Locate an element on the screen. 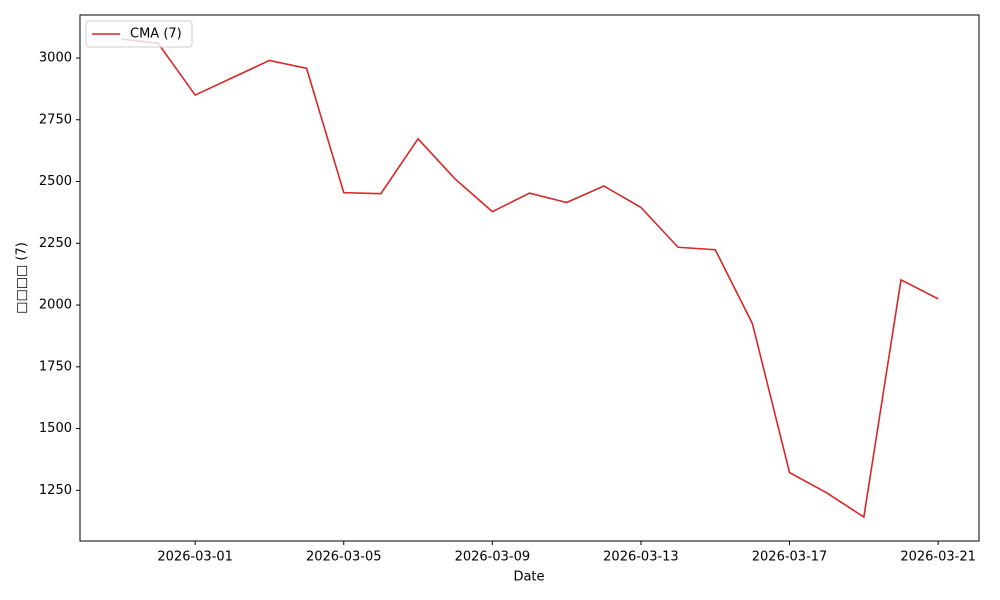 Image resolution: width=1000 pixels, height=600 pixels. y-tick-label: 1500 is located at coordinates (55, 428).